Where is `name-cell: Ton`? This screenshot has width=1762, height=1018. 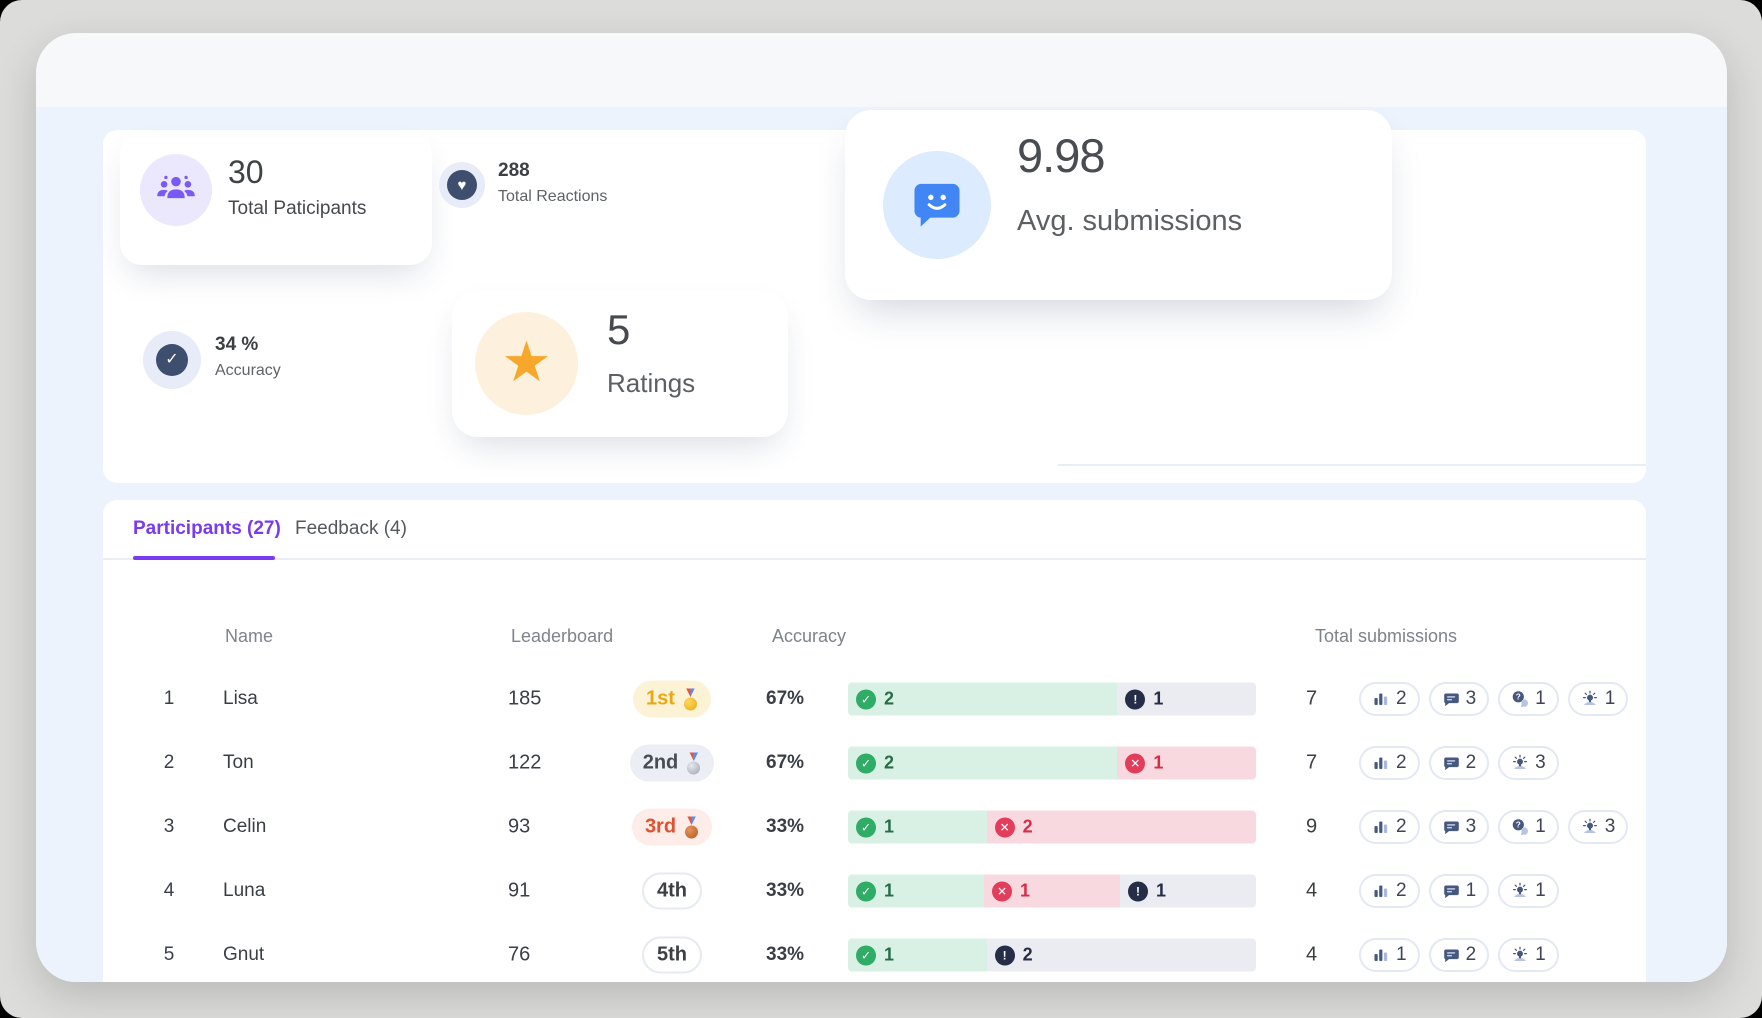 name-cell: Ton is located at coordinates (238, 762).